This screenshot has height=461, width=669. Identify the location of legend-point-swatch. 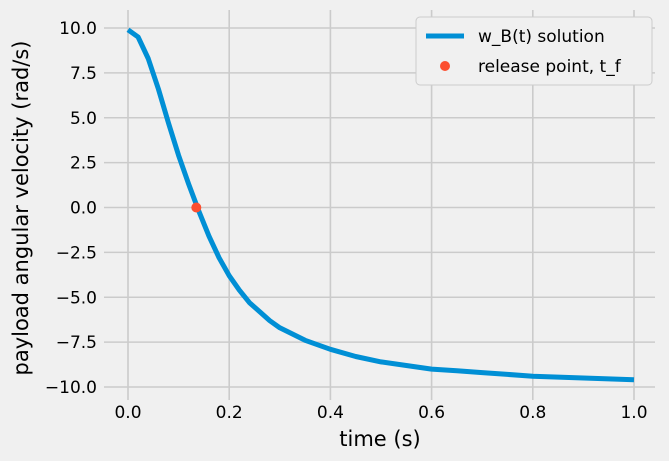
(445, 66).